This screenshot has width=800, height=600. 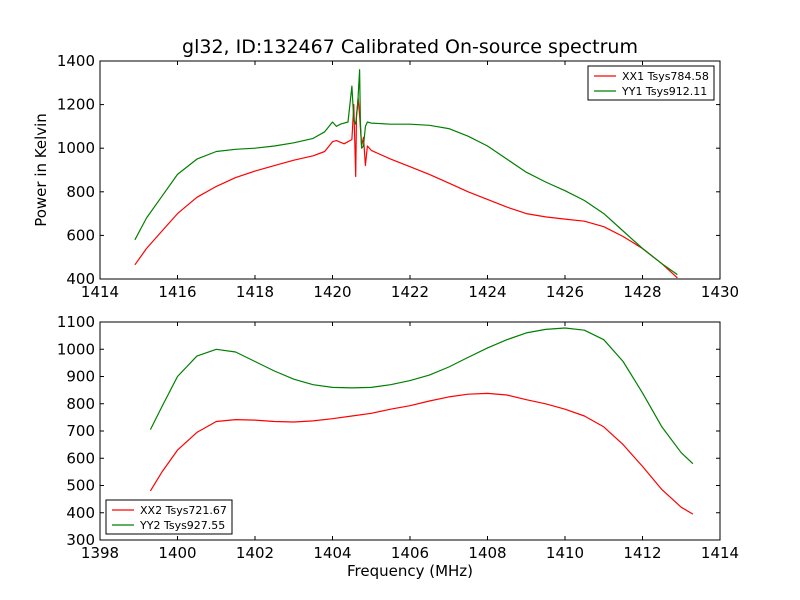 I want to click on x-tick-label: 1424, so click(x=487, y=292).